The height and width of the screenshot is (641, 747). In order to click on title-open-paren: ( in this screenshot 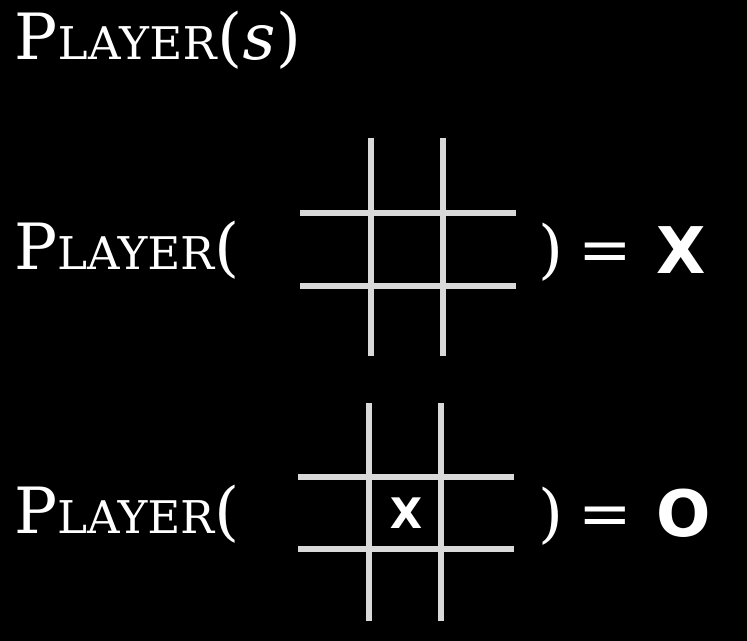, I will do `click(230, 38)`.